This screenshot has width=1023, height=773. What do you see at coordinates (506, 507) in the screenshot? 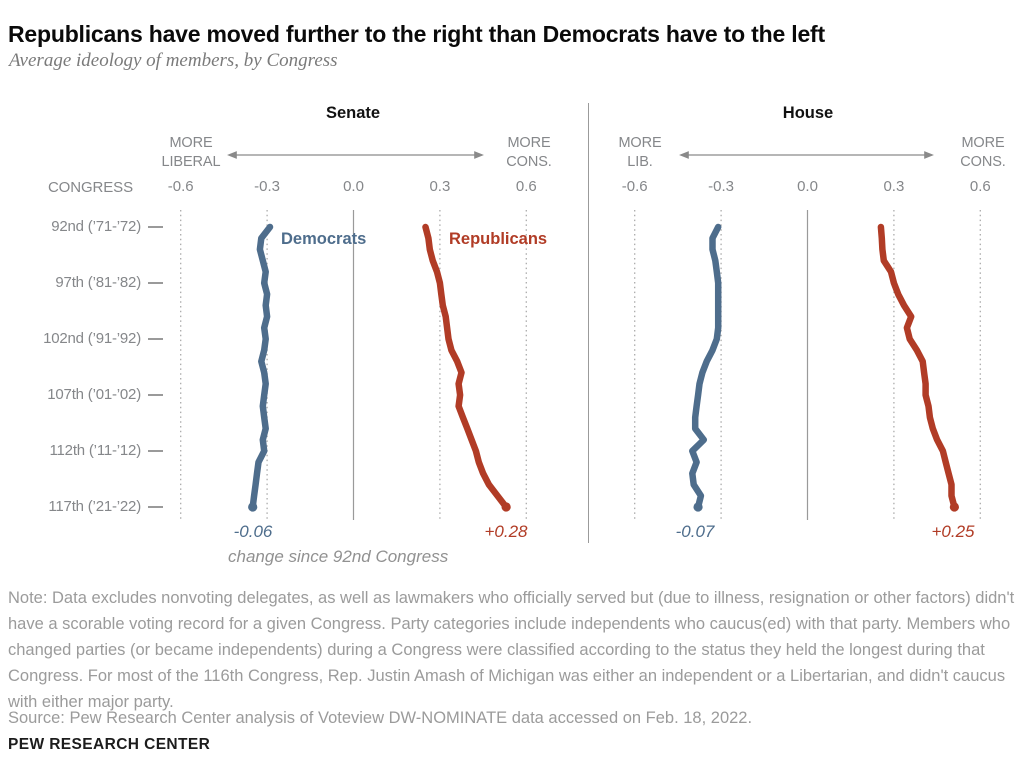
I see `series-endpoint-senate-republicans` at bounding box center [506, 507].